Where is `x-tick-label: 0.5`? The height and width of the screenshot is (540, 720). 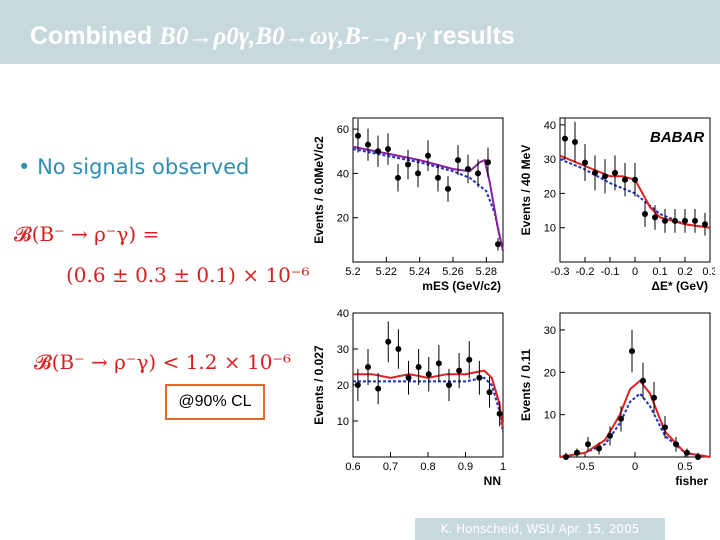 x-tick-label: 0.5 is located at coordinates (684, 467).